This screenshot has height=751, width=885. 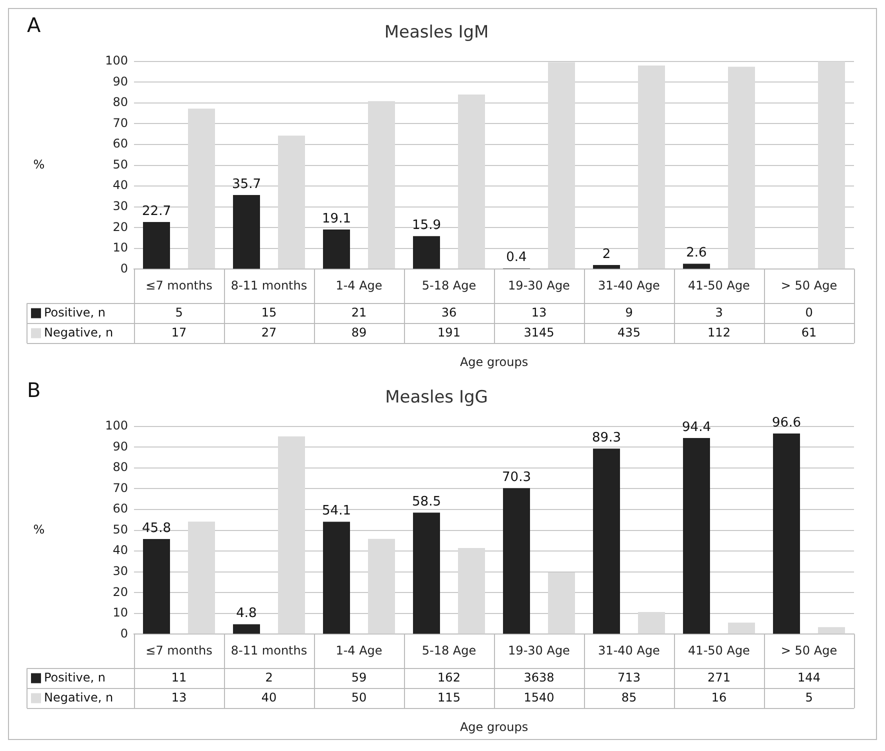 I want to click on text: 17, so click(x=179, y=332).